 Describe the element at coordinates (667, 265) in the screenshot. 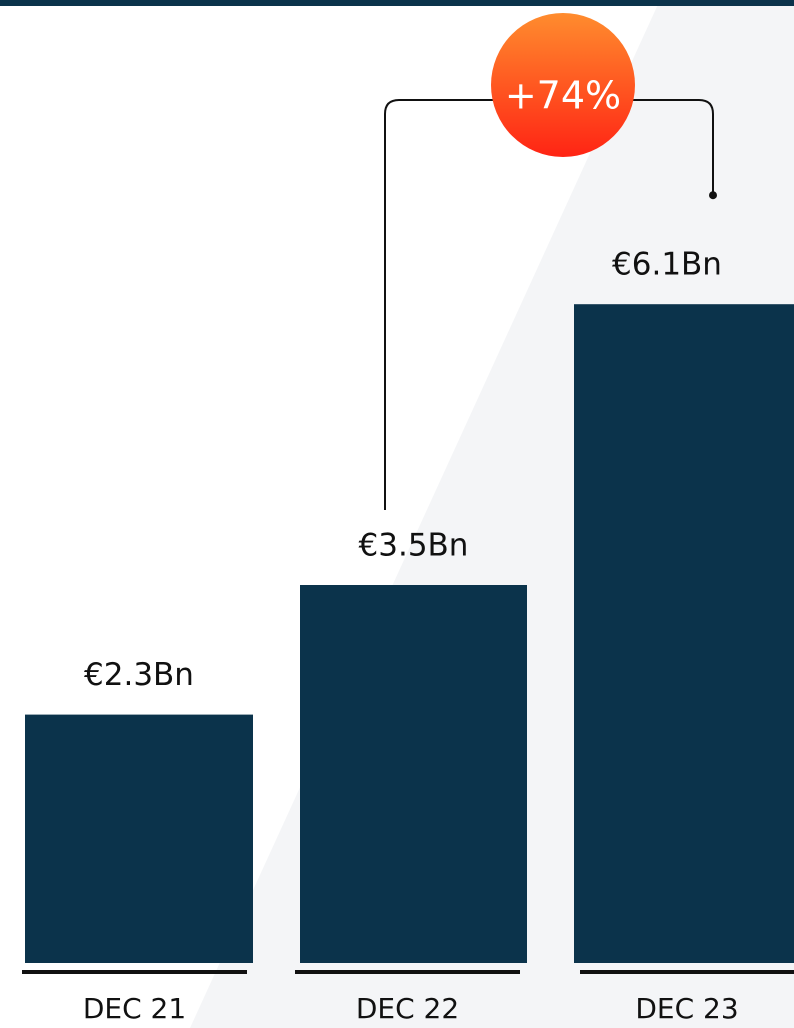

I see `value-label: €6.1Bn` at that location.